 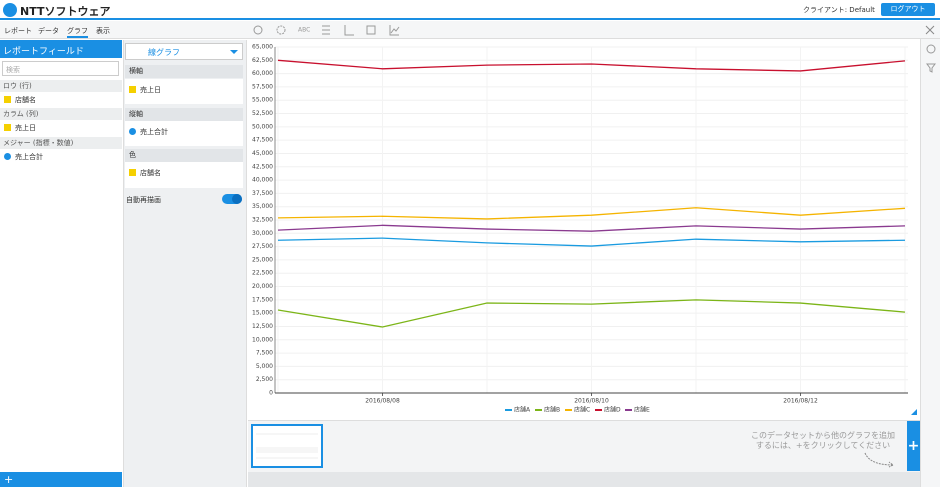 What do you see at coordinates (470, 30) in the screenshot?
I see `tab-bar: レポート データ グラフ 表示 ABC` at bounding box center [470, 30].